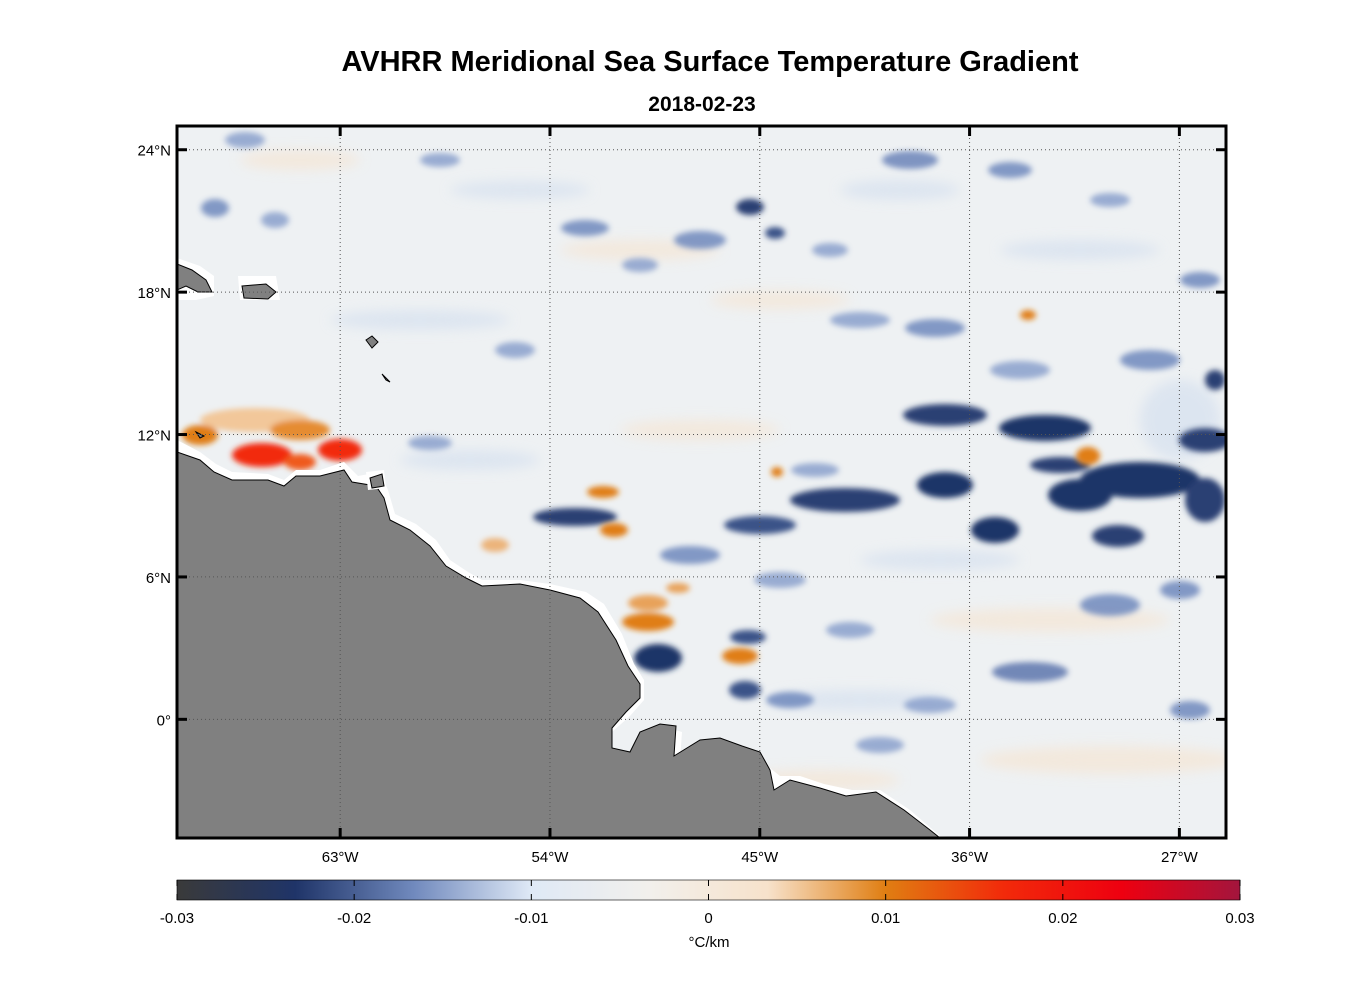  I want to click on colorbar-units: °C/km, so click(709, 942).